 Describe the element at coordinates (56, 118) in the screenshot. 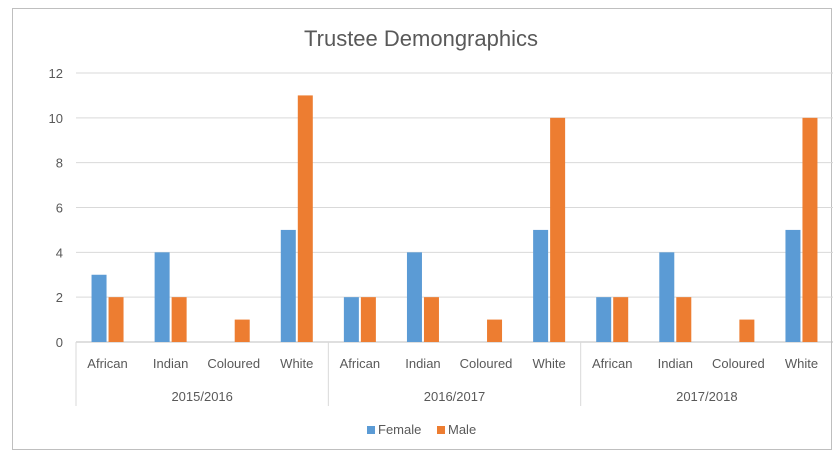

I see `y-tick-label: 10` at that location.